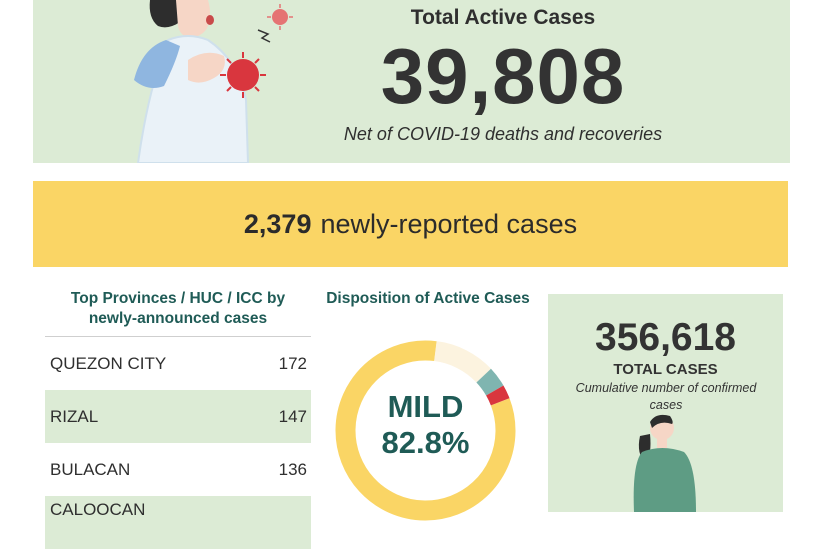  What do you see at coordinates (178, 416) in the screenshot?
I see `table-row: RIZAL 147` at bounding box center [178, 416].